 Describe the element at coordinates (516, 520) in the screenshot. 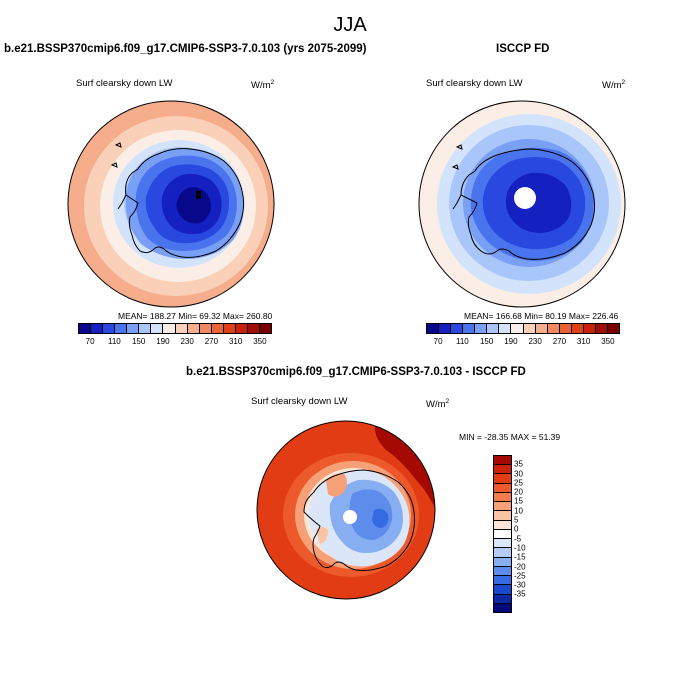

I see `colorbar-tick-label: 5` at that location.